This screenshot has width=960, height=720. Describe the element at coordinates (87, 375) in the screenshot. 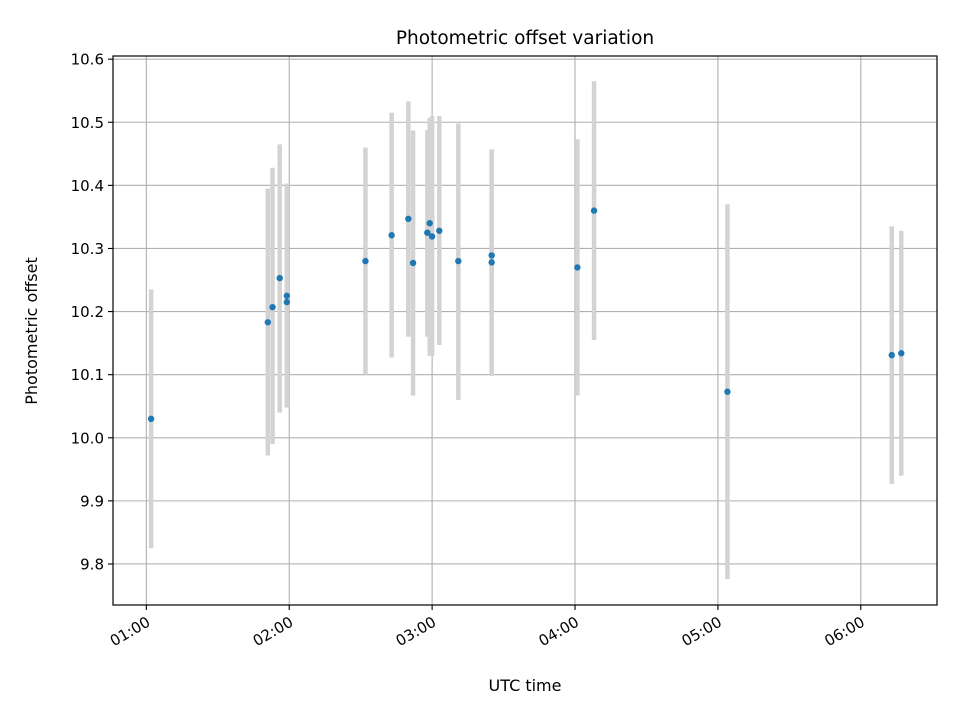

I see `y-tick-label: 10.1` at that location.